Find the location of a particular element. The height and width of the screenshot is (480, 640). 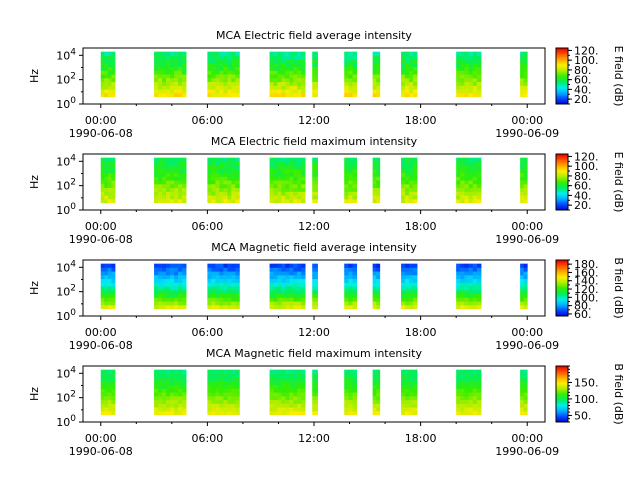

colorbar-tick-label: 100. is located at coordinates (586, 297).